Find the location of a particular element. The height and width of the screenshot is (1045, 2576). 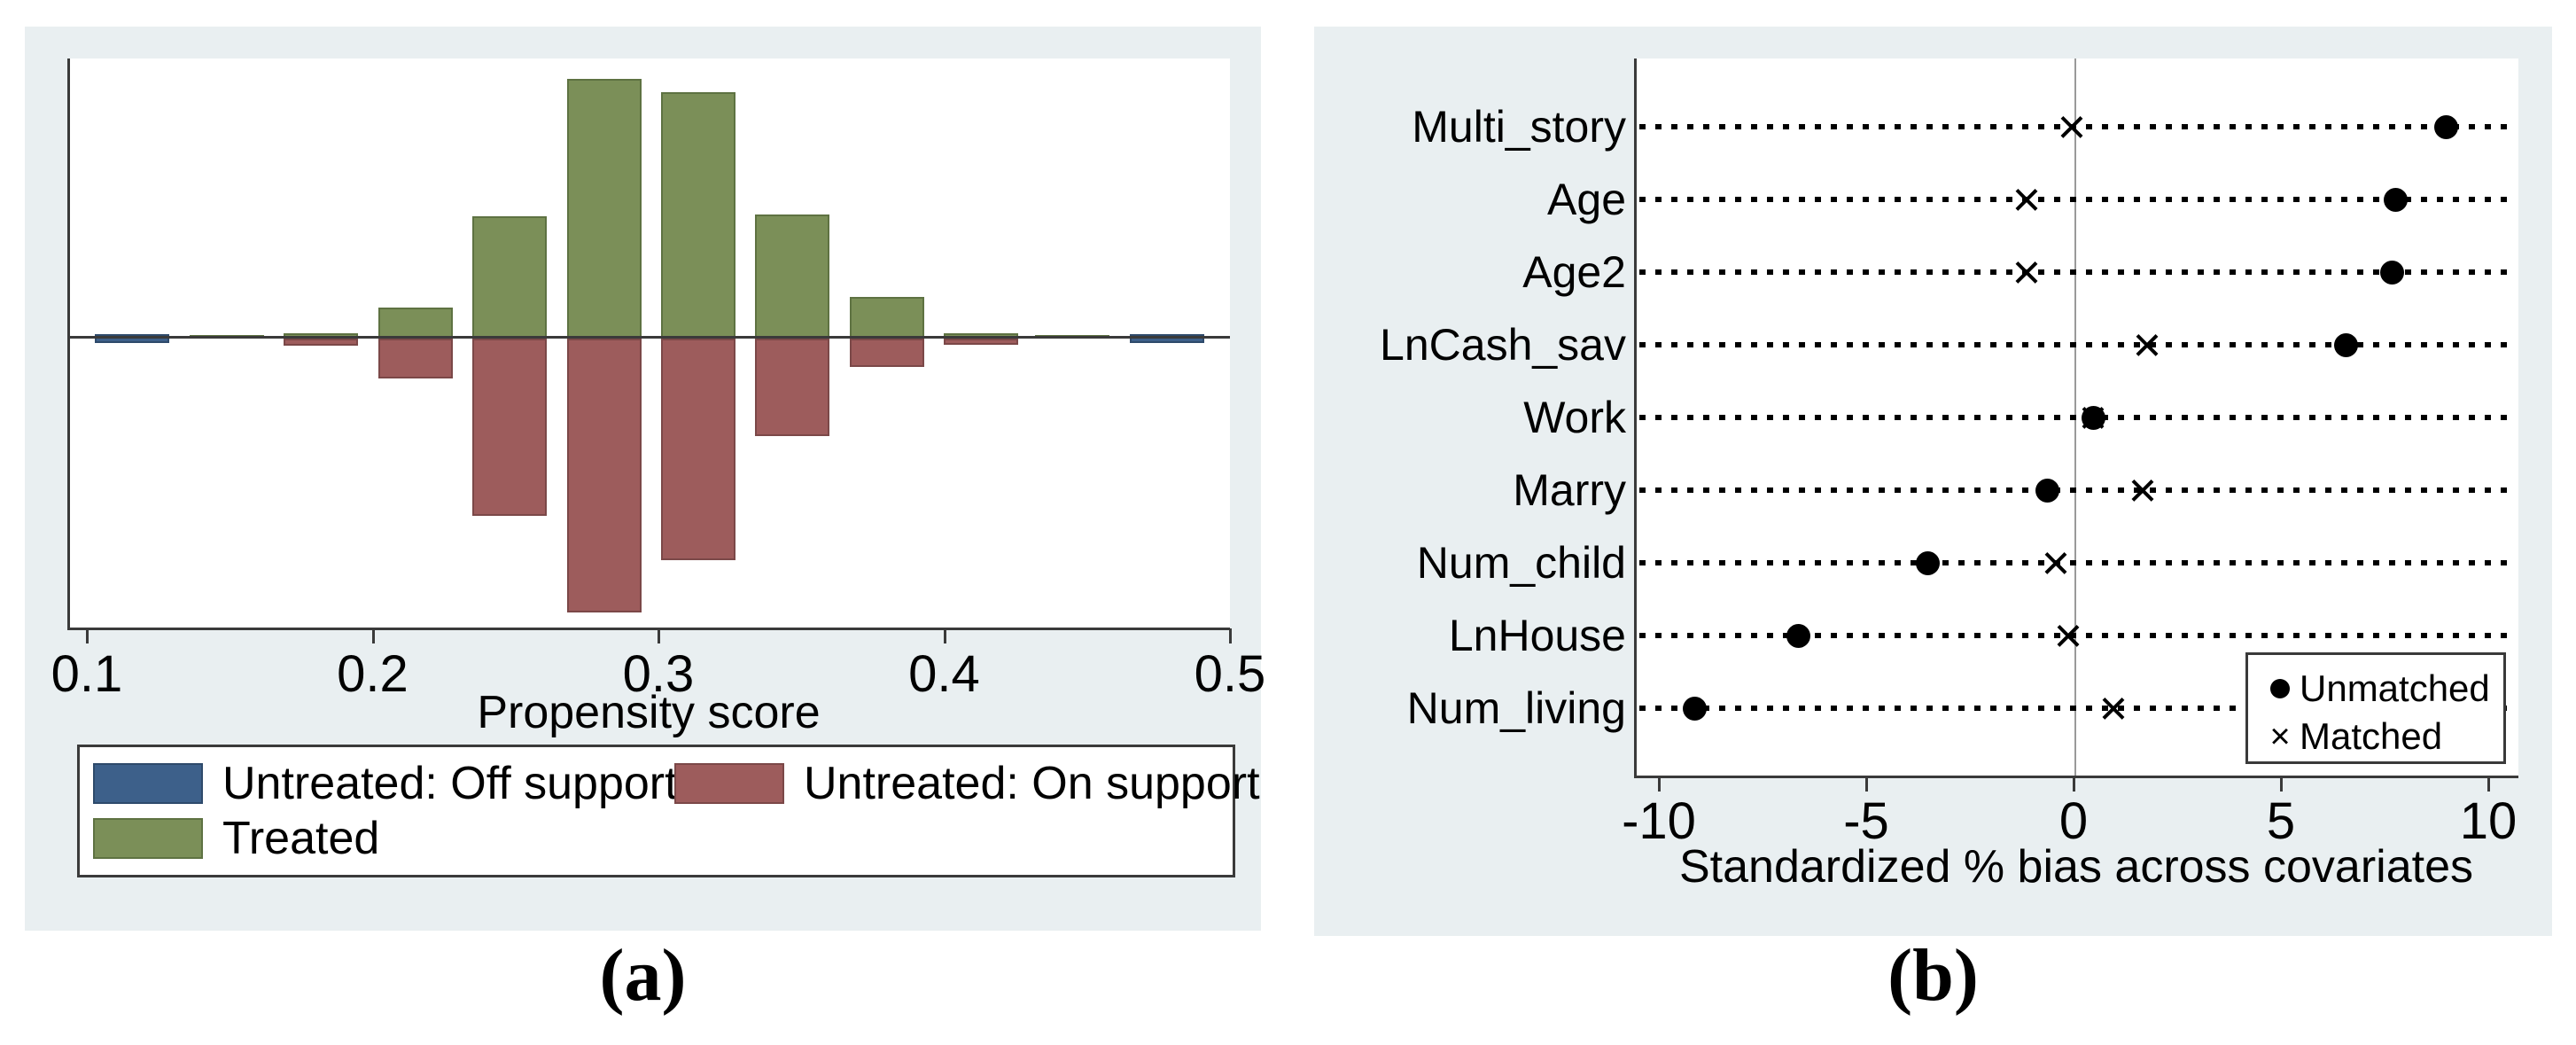

legend-label-untreated-off-support: Untreated: Off support is located at coordinates (450, 783).